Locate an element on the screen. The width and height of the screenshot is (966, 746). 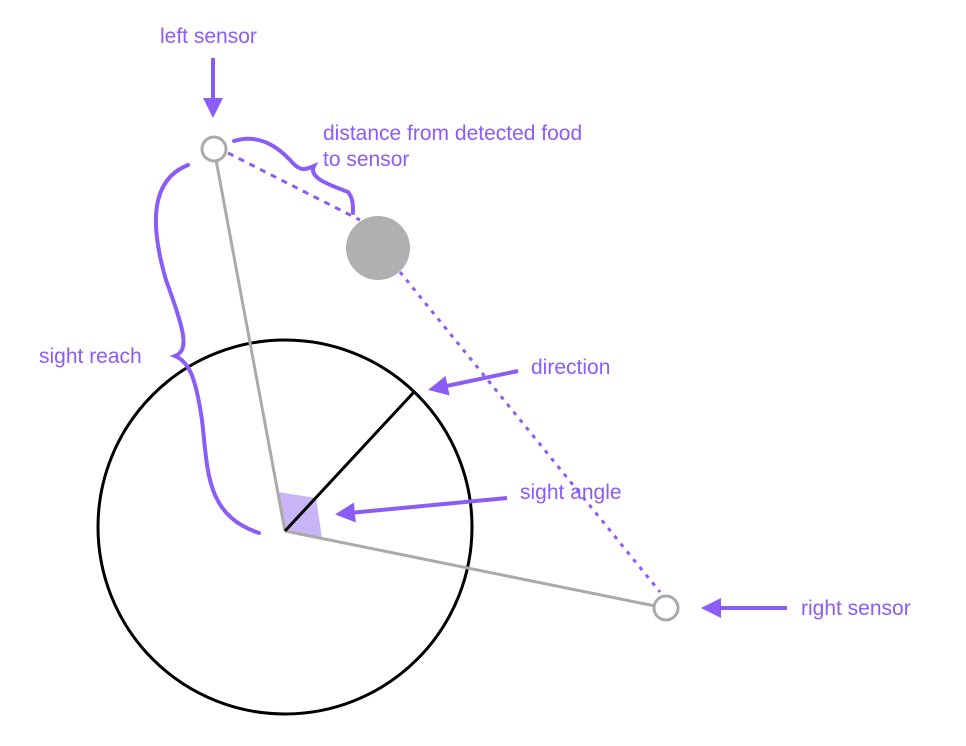
direction-line is located at coordinates (349, 461).